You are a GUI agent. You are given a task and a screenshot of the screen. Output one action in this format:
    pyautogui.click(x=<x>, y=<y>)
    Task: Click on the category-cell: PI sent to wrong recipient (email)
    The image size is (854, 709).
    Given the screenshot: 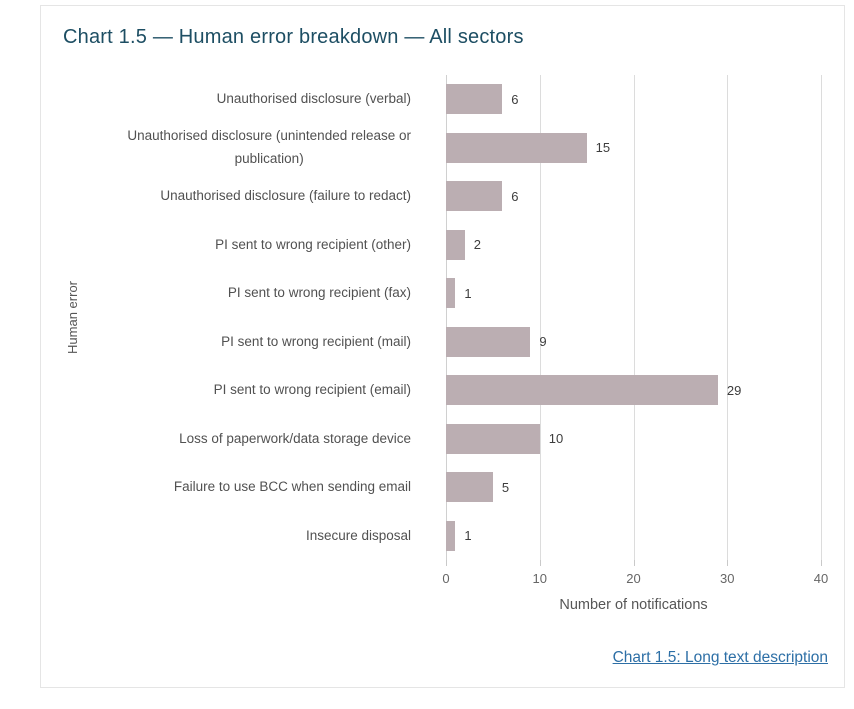 What is the action you would take?
    pyautogui.click(x=246, y=390)
    